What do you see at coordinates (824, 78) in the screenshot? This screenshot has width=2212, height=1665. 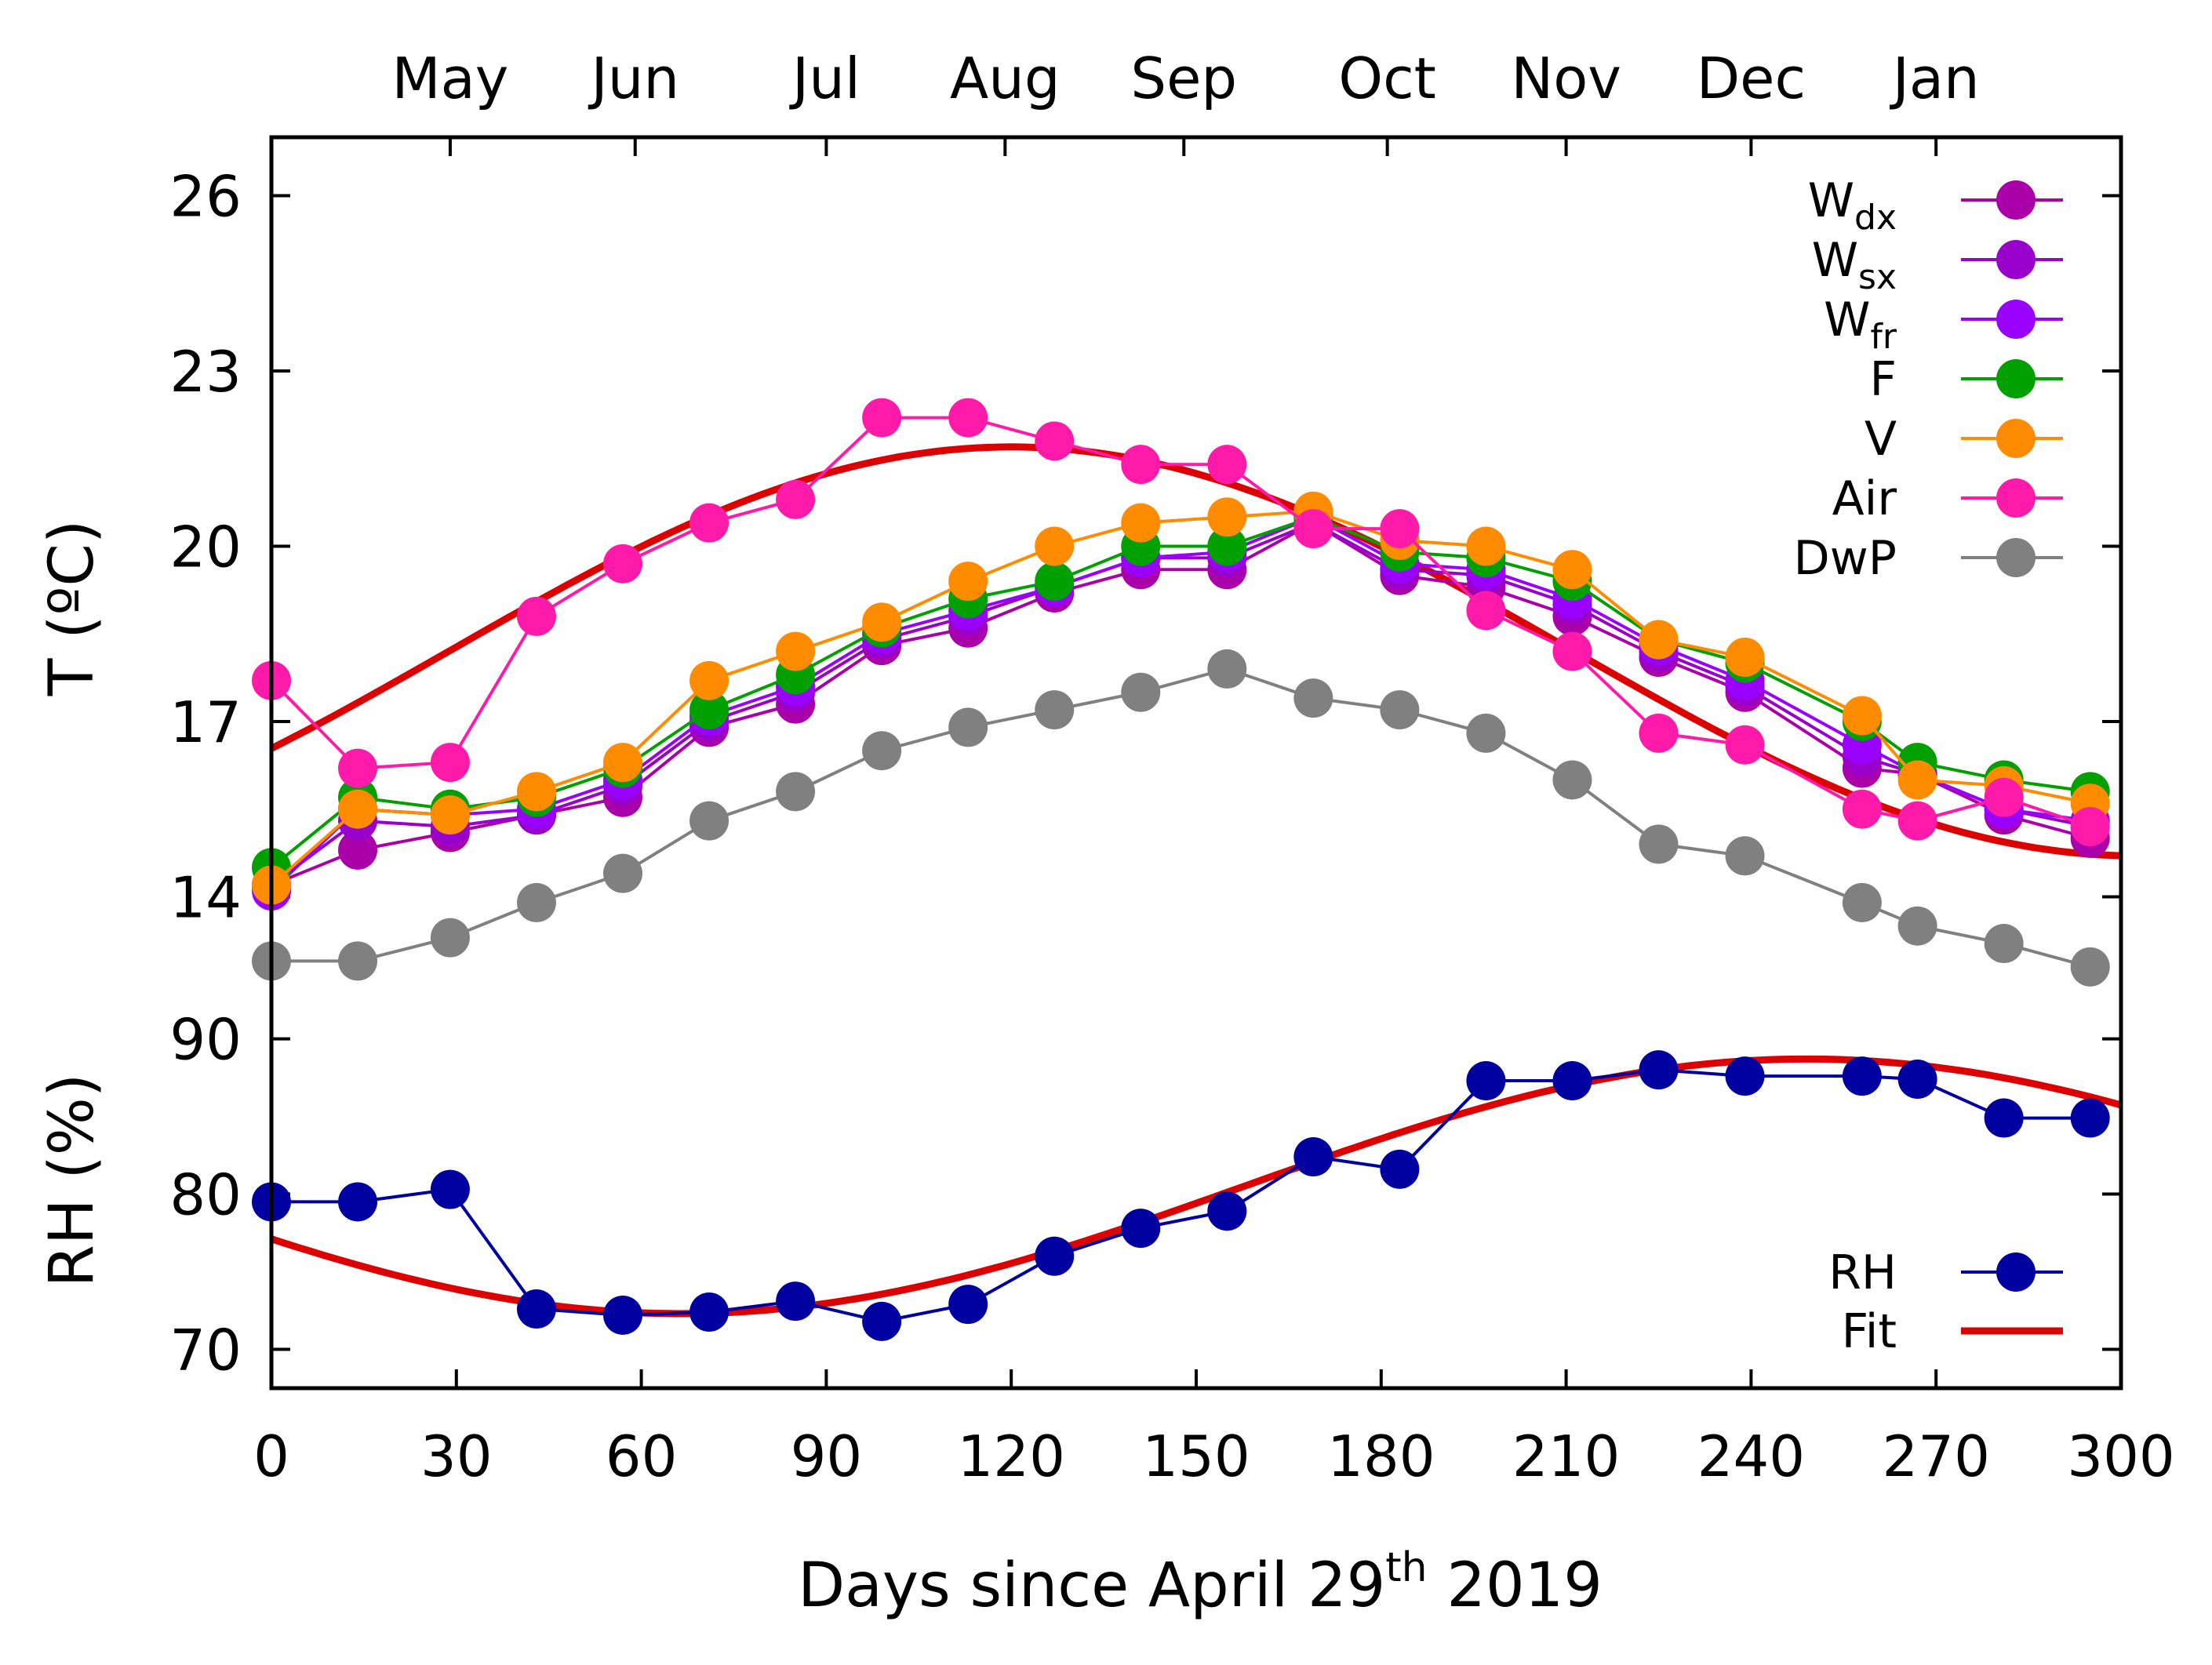 I see `month-label: Jul` at bounding box center [824, 78].